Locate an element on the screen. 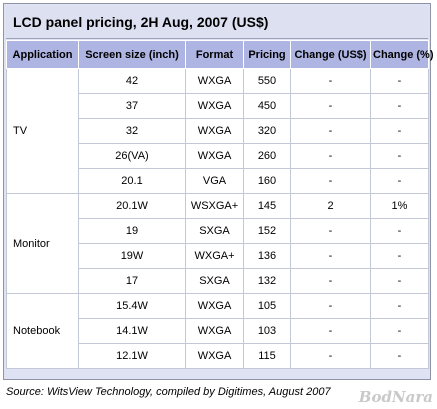  cell-change-pct: 1% is located at coordinates (399, 206).